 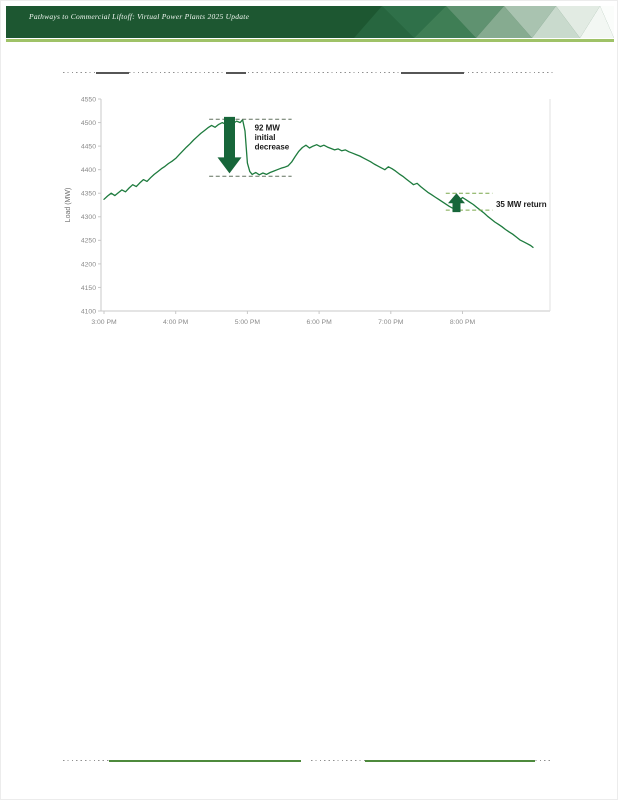 What do you see at coordinates (176, 322) in the screenshot?
I see `svg-text: 4:00 PM` at bounding box center [176, 322].